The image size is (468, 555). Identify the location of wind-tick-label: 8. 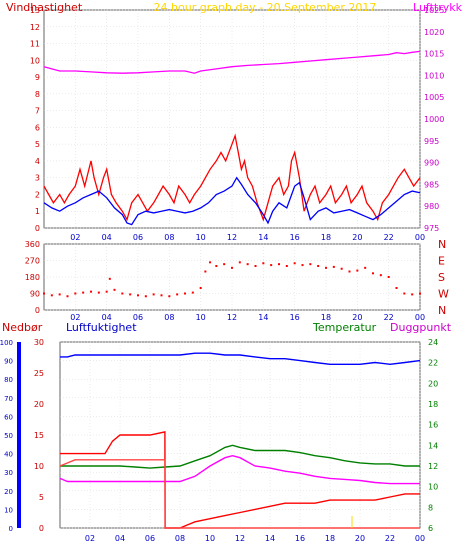
(37, 94).